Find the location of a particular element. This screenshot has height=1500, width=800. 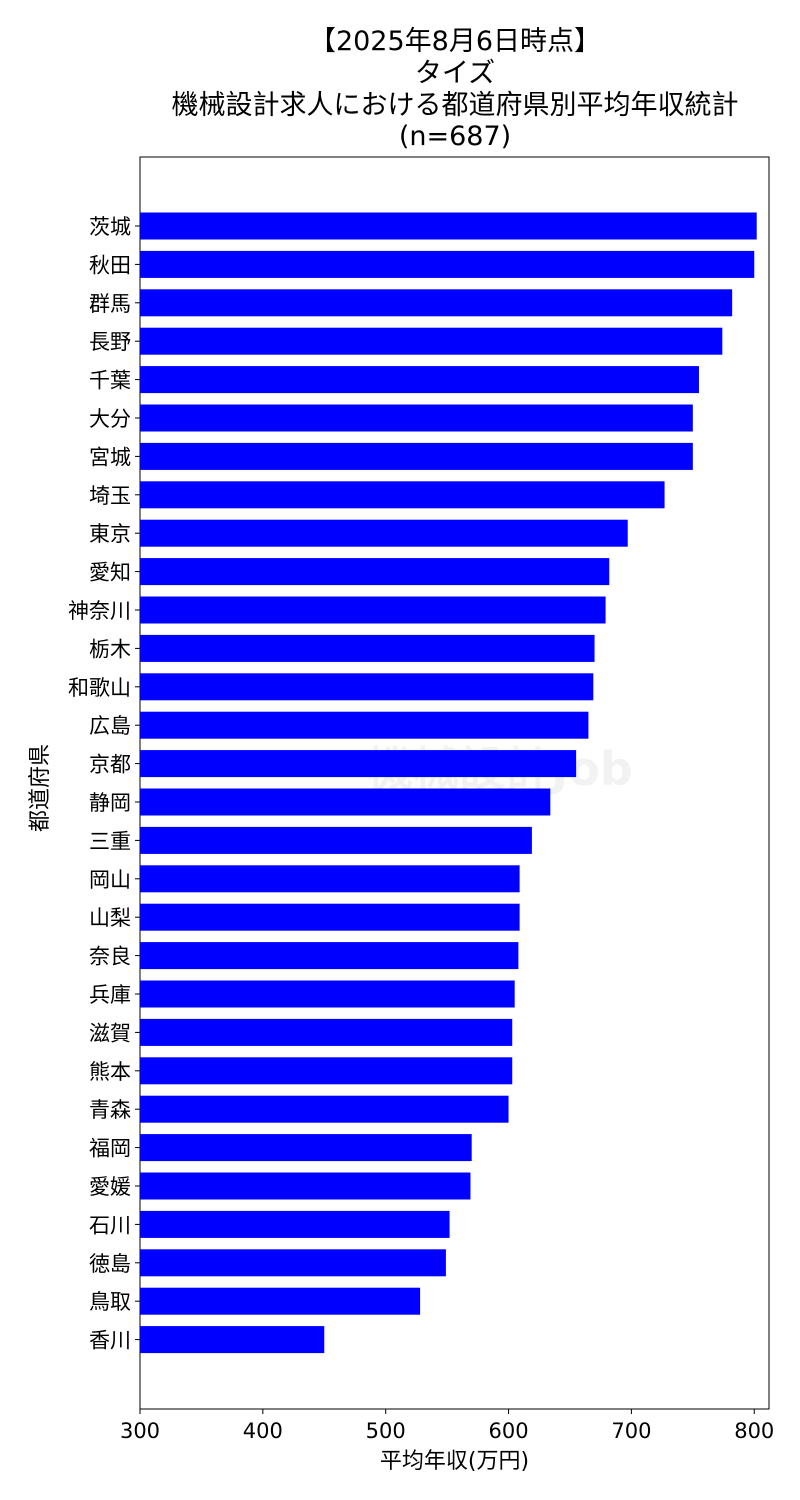

y-tick-label: 兵庫 is located at coordinates (110, 995).